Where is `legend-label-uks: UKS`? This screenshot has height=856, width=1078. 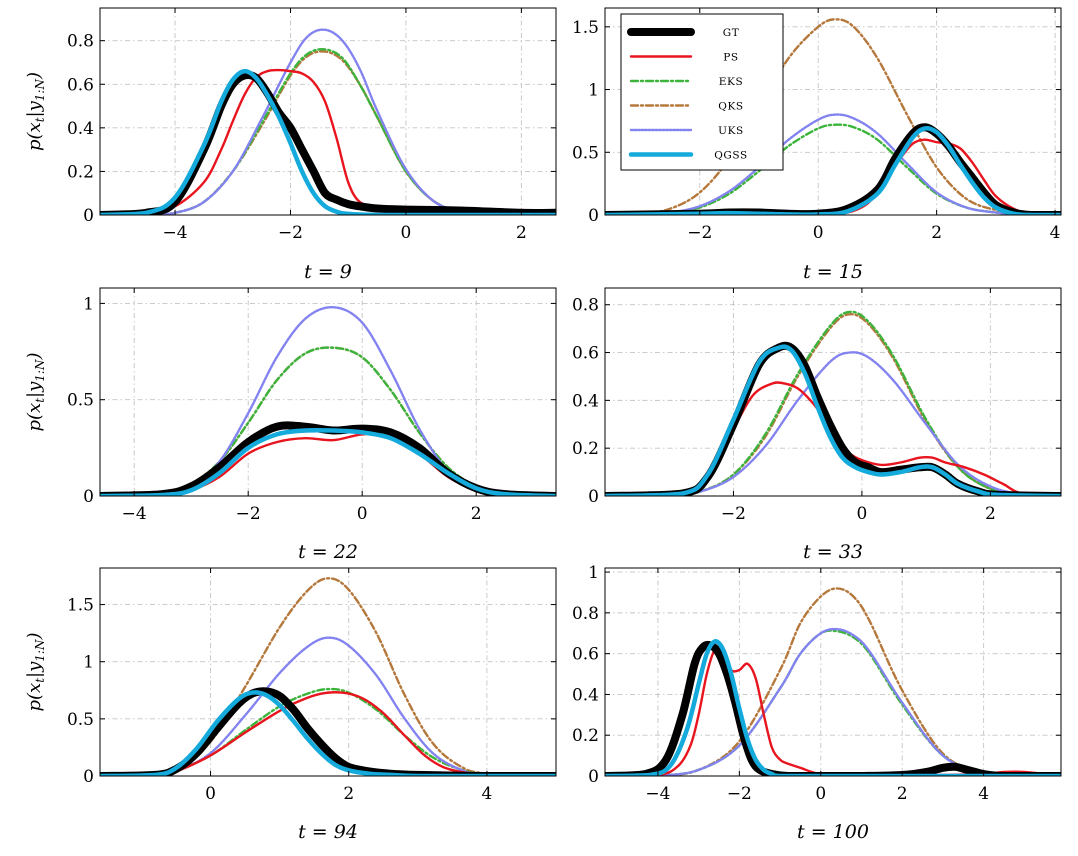
legend-label-uks: UKS is located at coordinates (731, 131).